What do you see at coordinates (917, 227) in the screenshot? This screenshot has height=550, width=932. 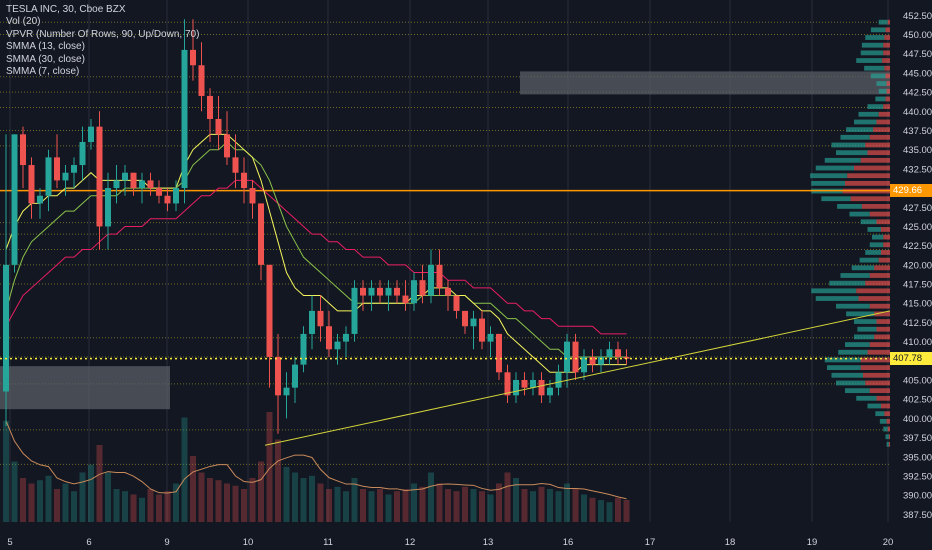 I see `y-tick-label-15: 425.00` at bounding box center [917, 227].